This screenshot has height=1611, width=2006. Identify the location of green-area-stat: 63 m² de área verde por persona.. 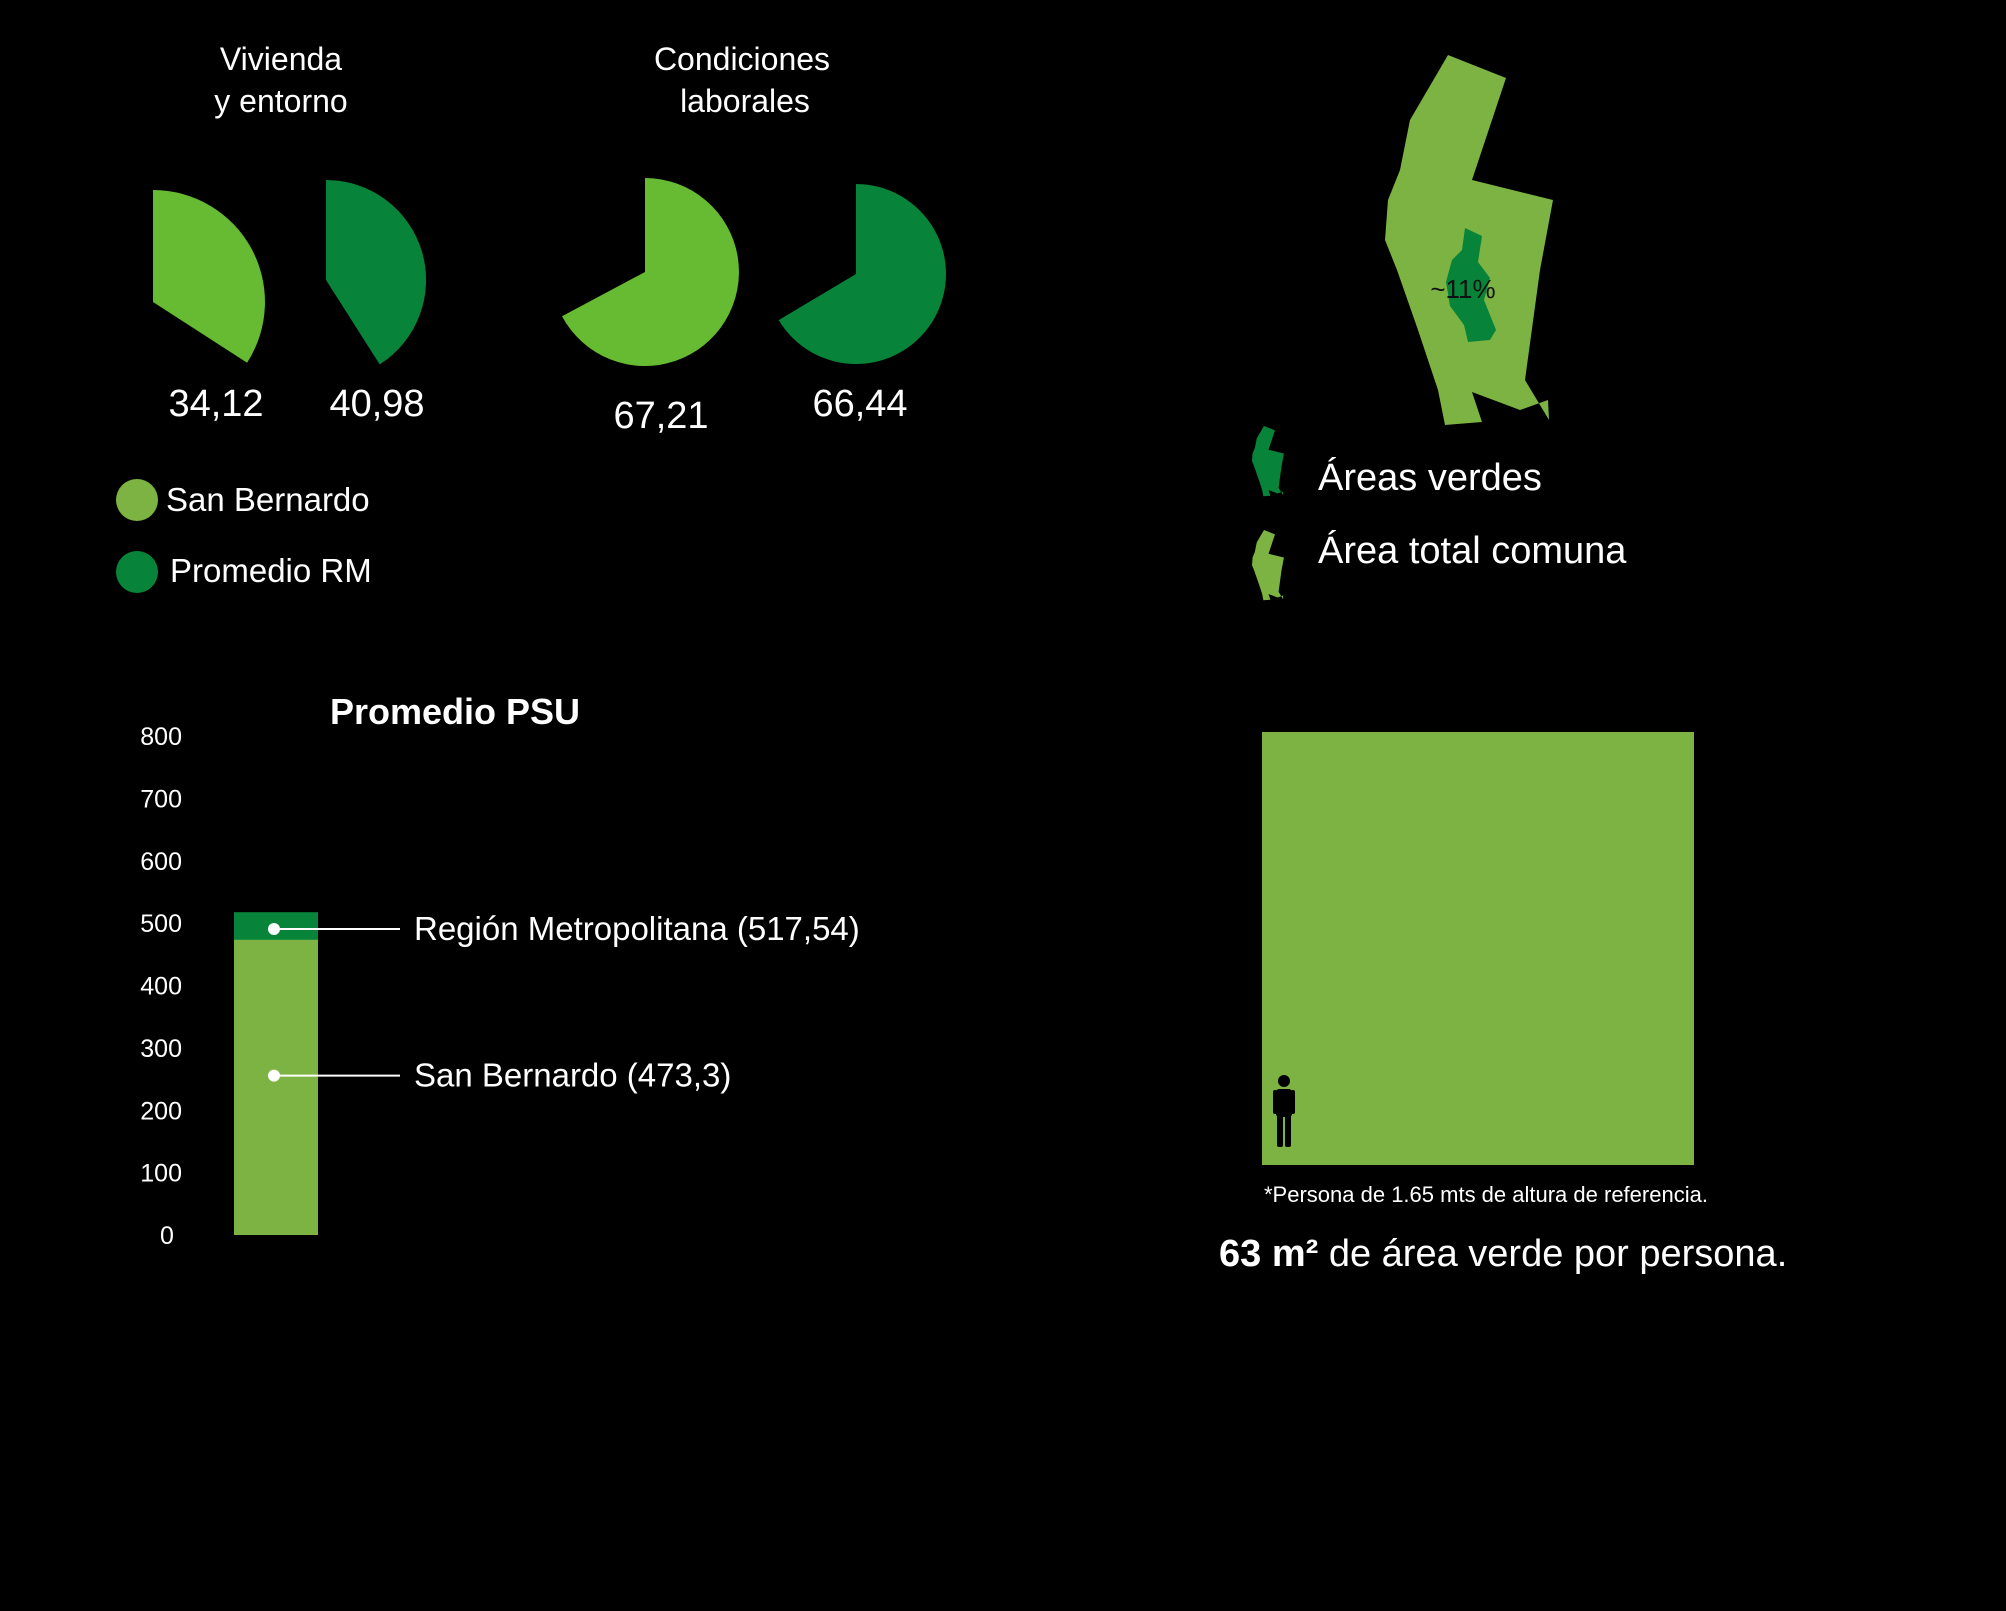
(1503, 1254).